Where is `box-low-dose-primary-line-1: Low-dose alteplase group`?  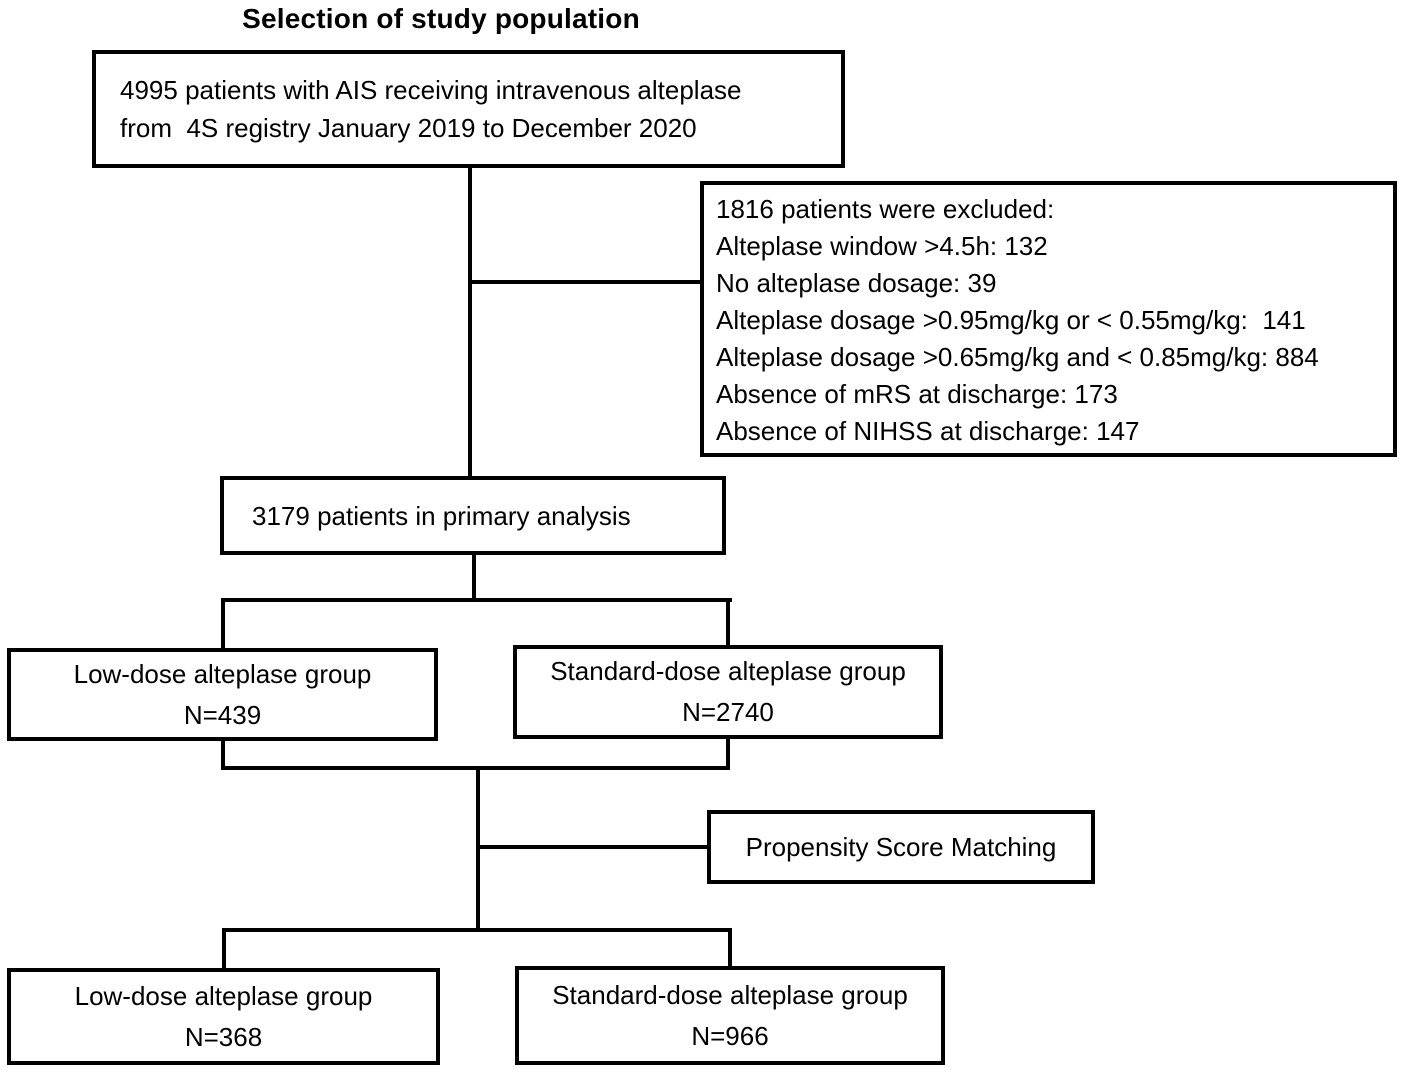 box-low-dose-primary-line-1: Low-dose alteplase group is located at coordinates (222, 673).